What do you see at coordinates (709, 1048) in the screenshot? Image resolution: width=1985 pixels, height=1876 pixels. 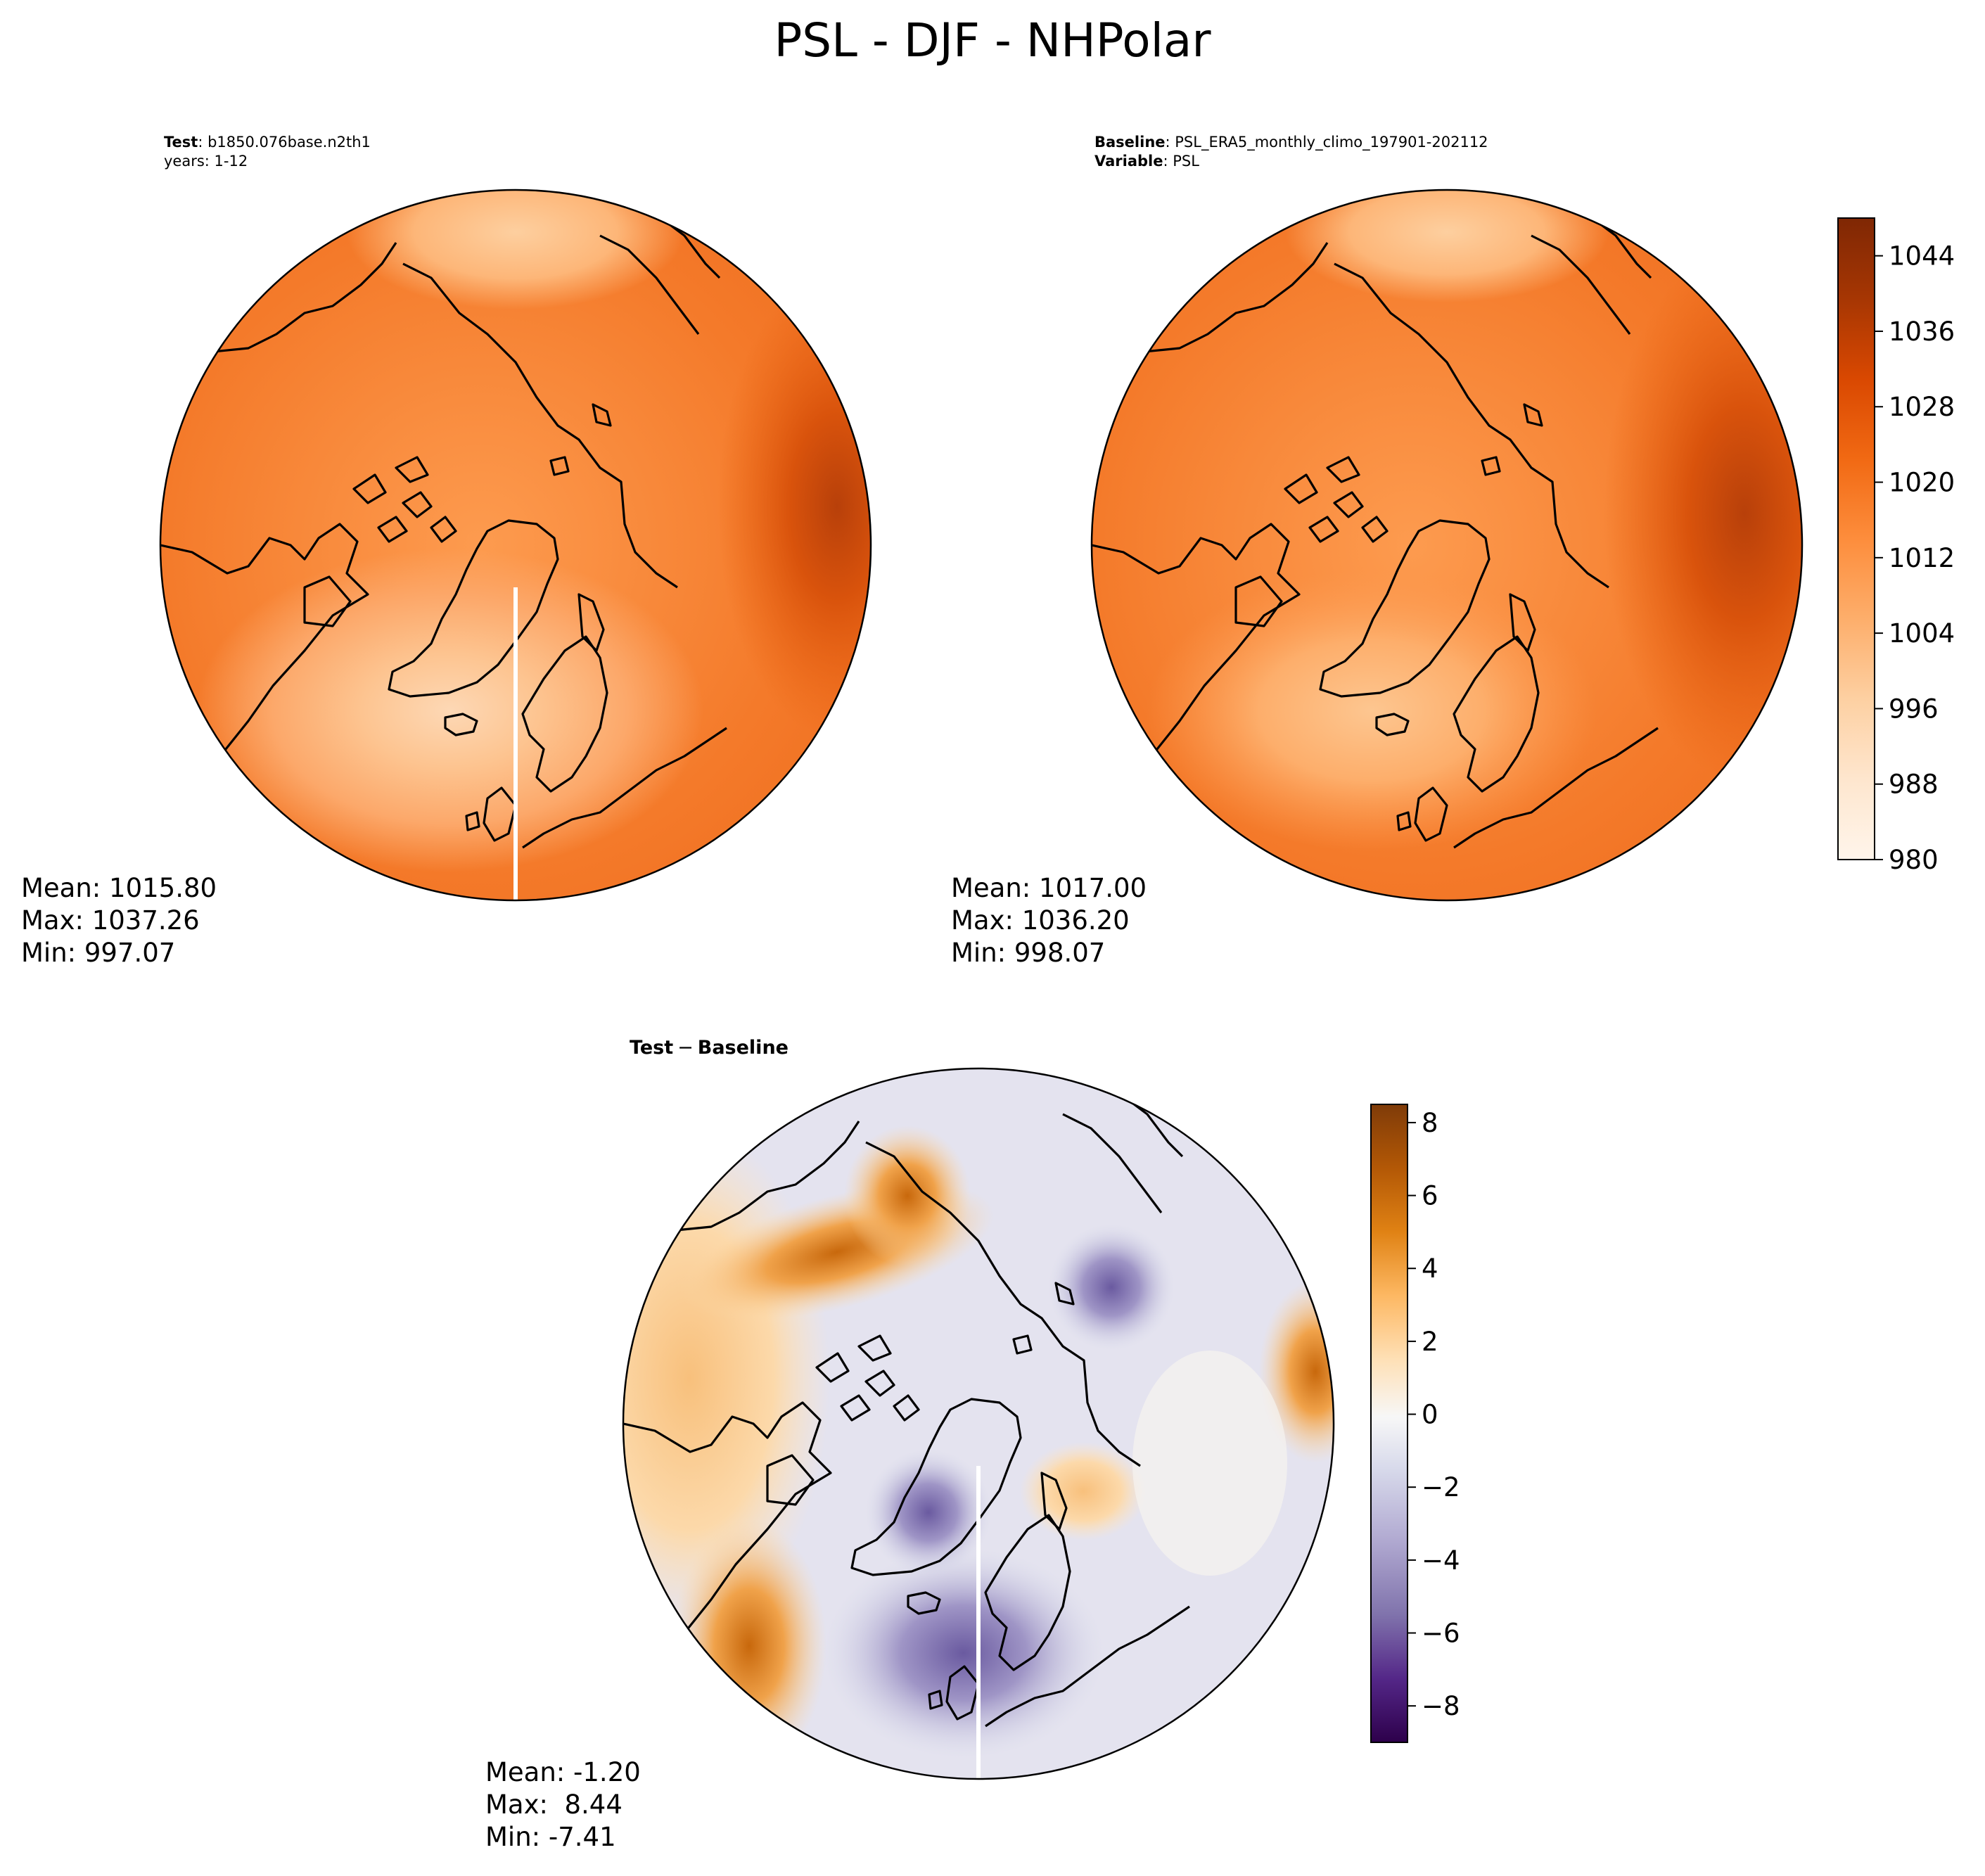 I see `difference-header: Test − Baseline` at bounding box center [709, 1048].